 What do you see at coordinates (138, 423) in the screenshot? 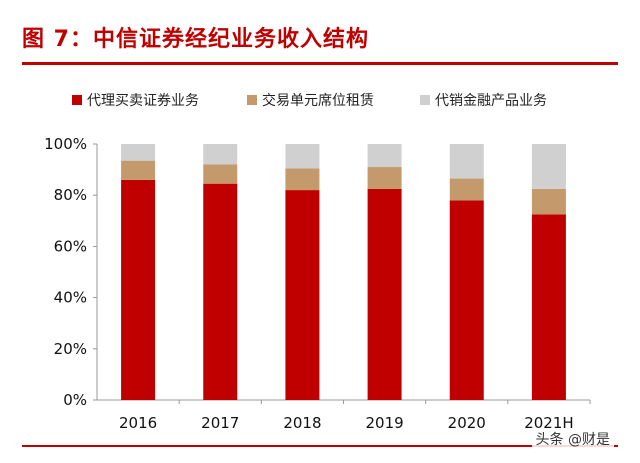
I see `x-tick-label: 2016` at bounding box center [138, 423].